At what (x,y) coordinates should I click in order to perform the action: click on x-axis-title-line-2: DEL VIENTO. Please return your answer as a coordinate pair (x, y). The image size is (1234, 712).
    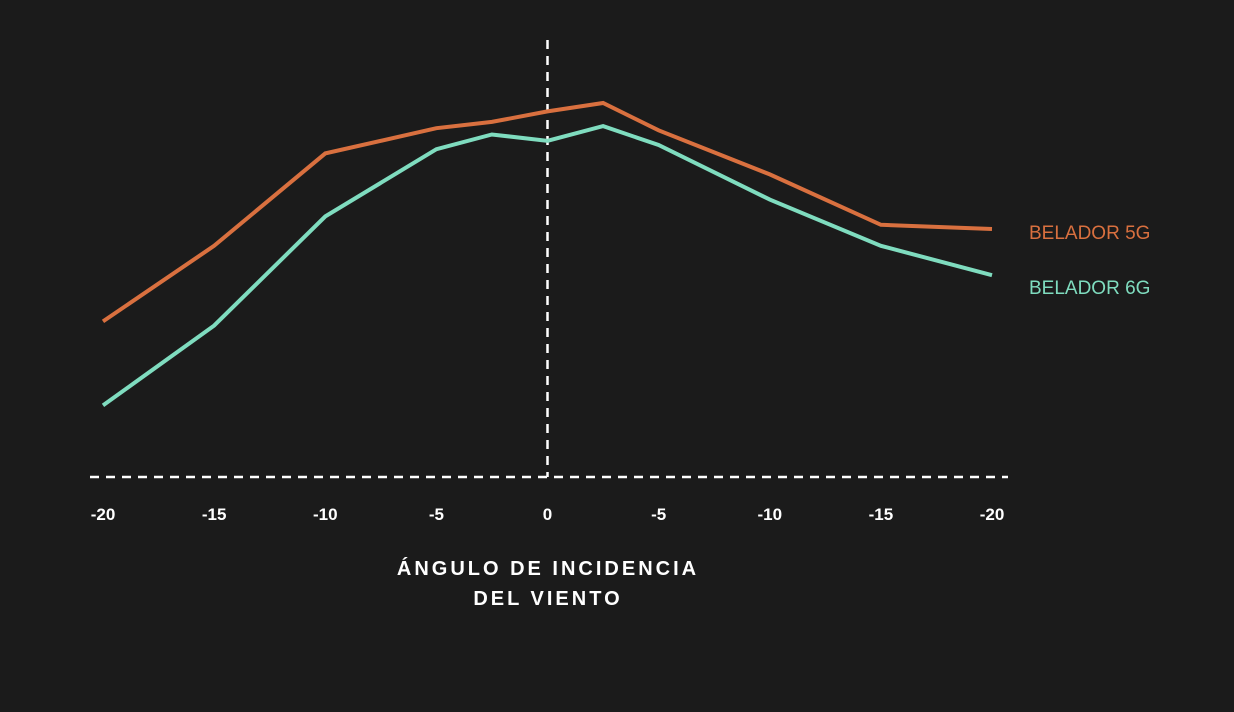
    Looking at the image, I should click on (547, 599).